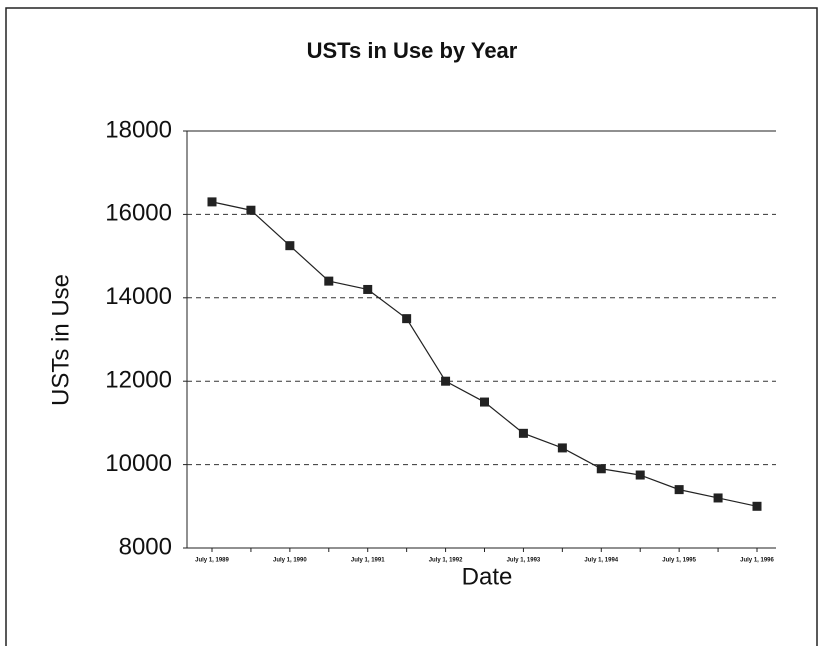 The width and height of the screenshot is (823, 646). What do you see at coordinates (60, 340) in the screenshot?
I see `y-axis-label: USTs in Use` at bounding box center [60, 340].